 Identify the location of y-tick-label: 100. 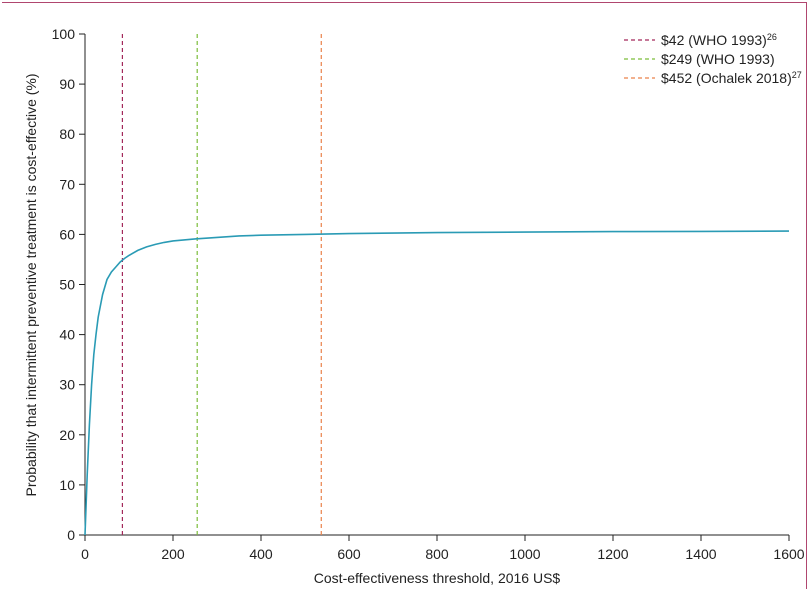
(64, 34).